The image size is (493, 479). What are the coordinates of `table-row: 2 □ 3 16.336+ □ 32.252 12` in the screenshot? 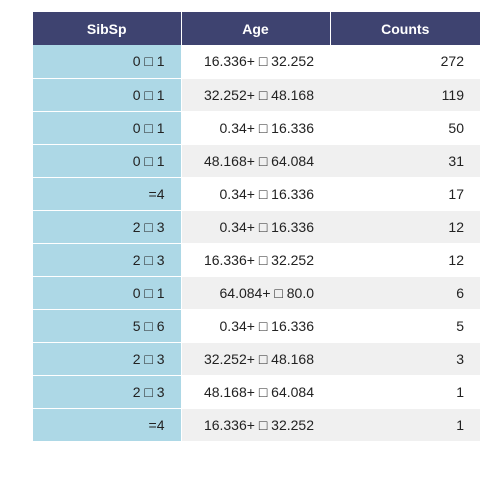 It's located at (256, 260).